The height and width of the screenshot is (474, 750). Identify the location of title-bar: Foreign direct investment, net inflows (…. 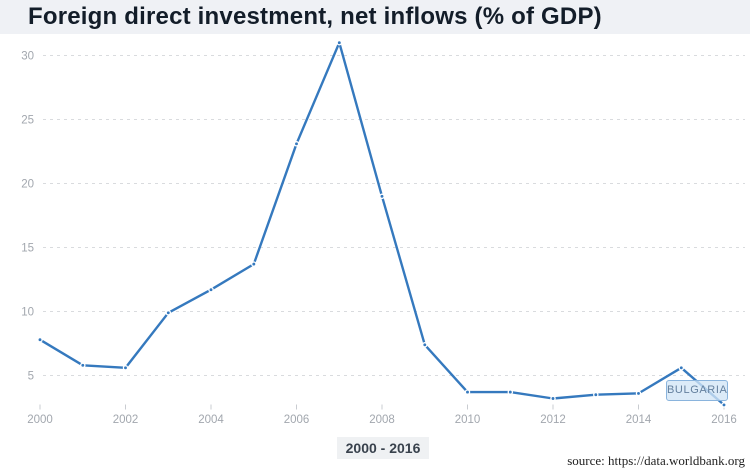
(375, 17).